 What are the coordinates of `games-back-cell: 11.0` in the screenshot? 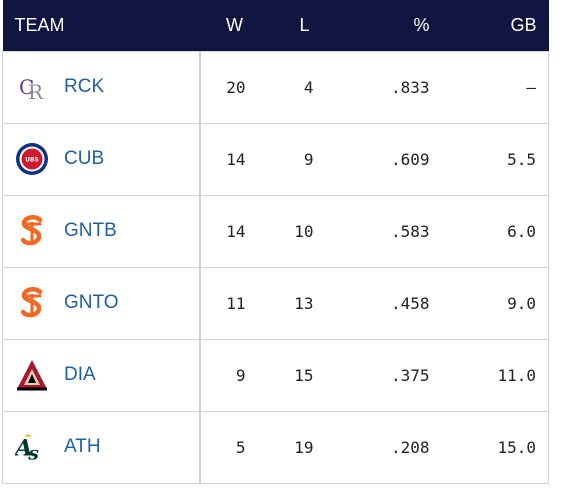 It's located at (499, 375).